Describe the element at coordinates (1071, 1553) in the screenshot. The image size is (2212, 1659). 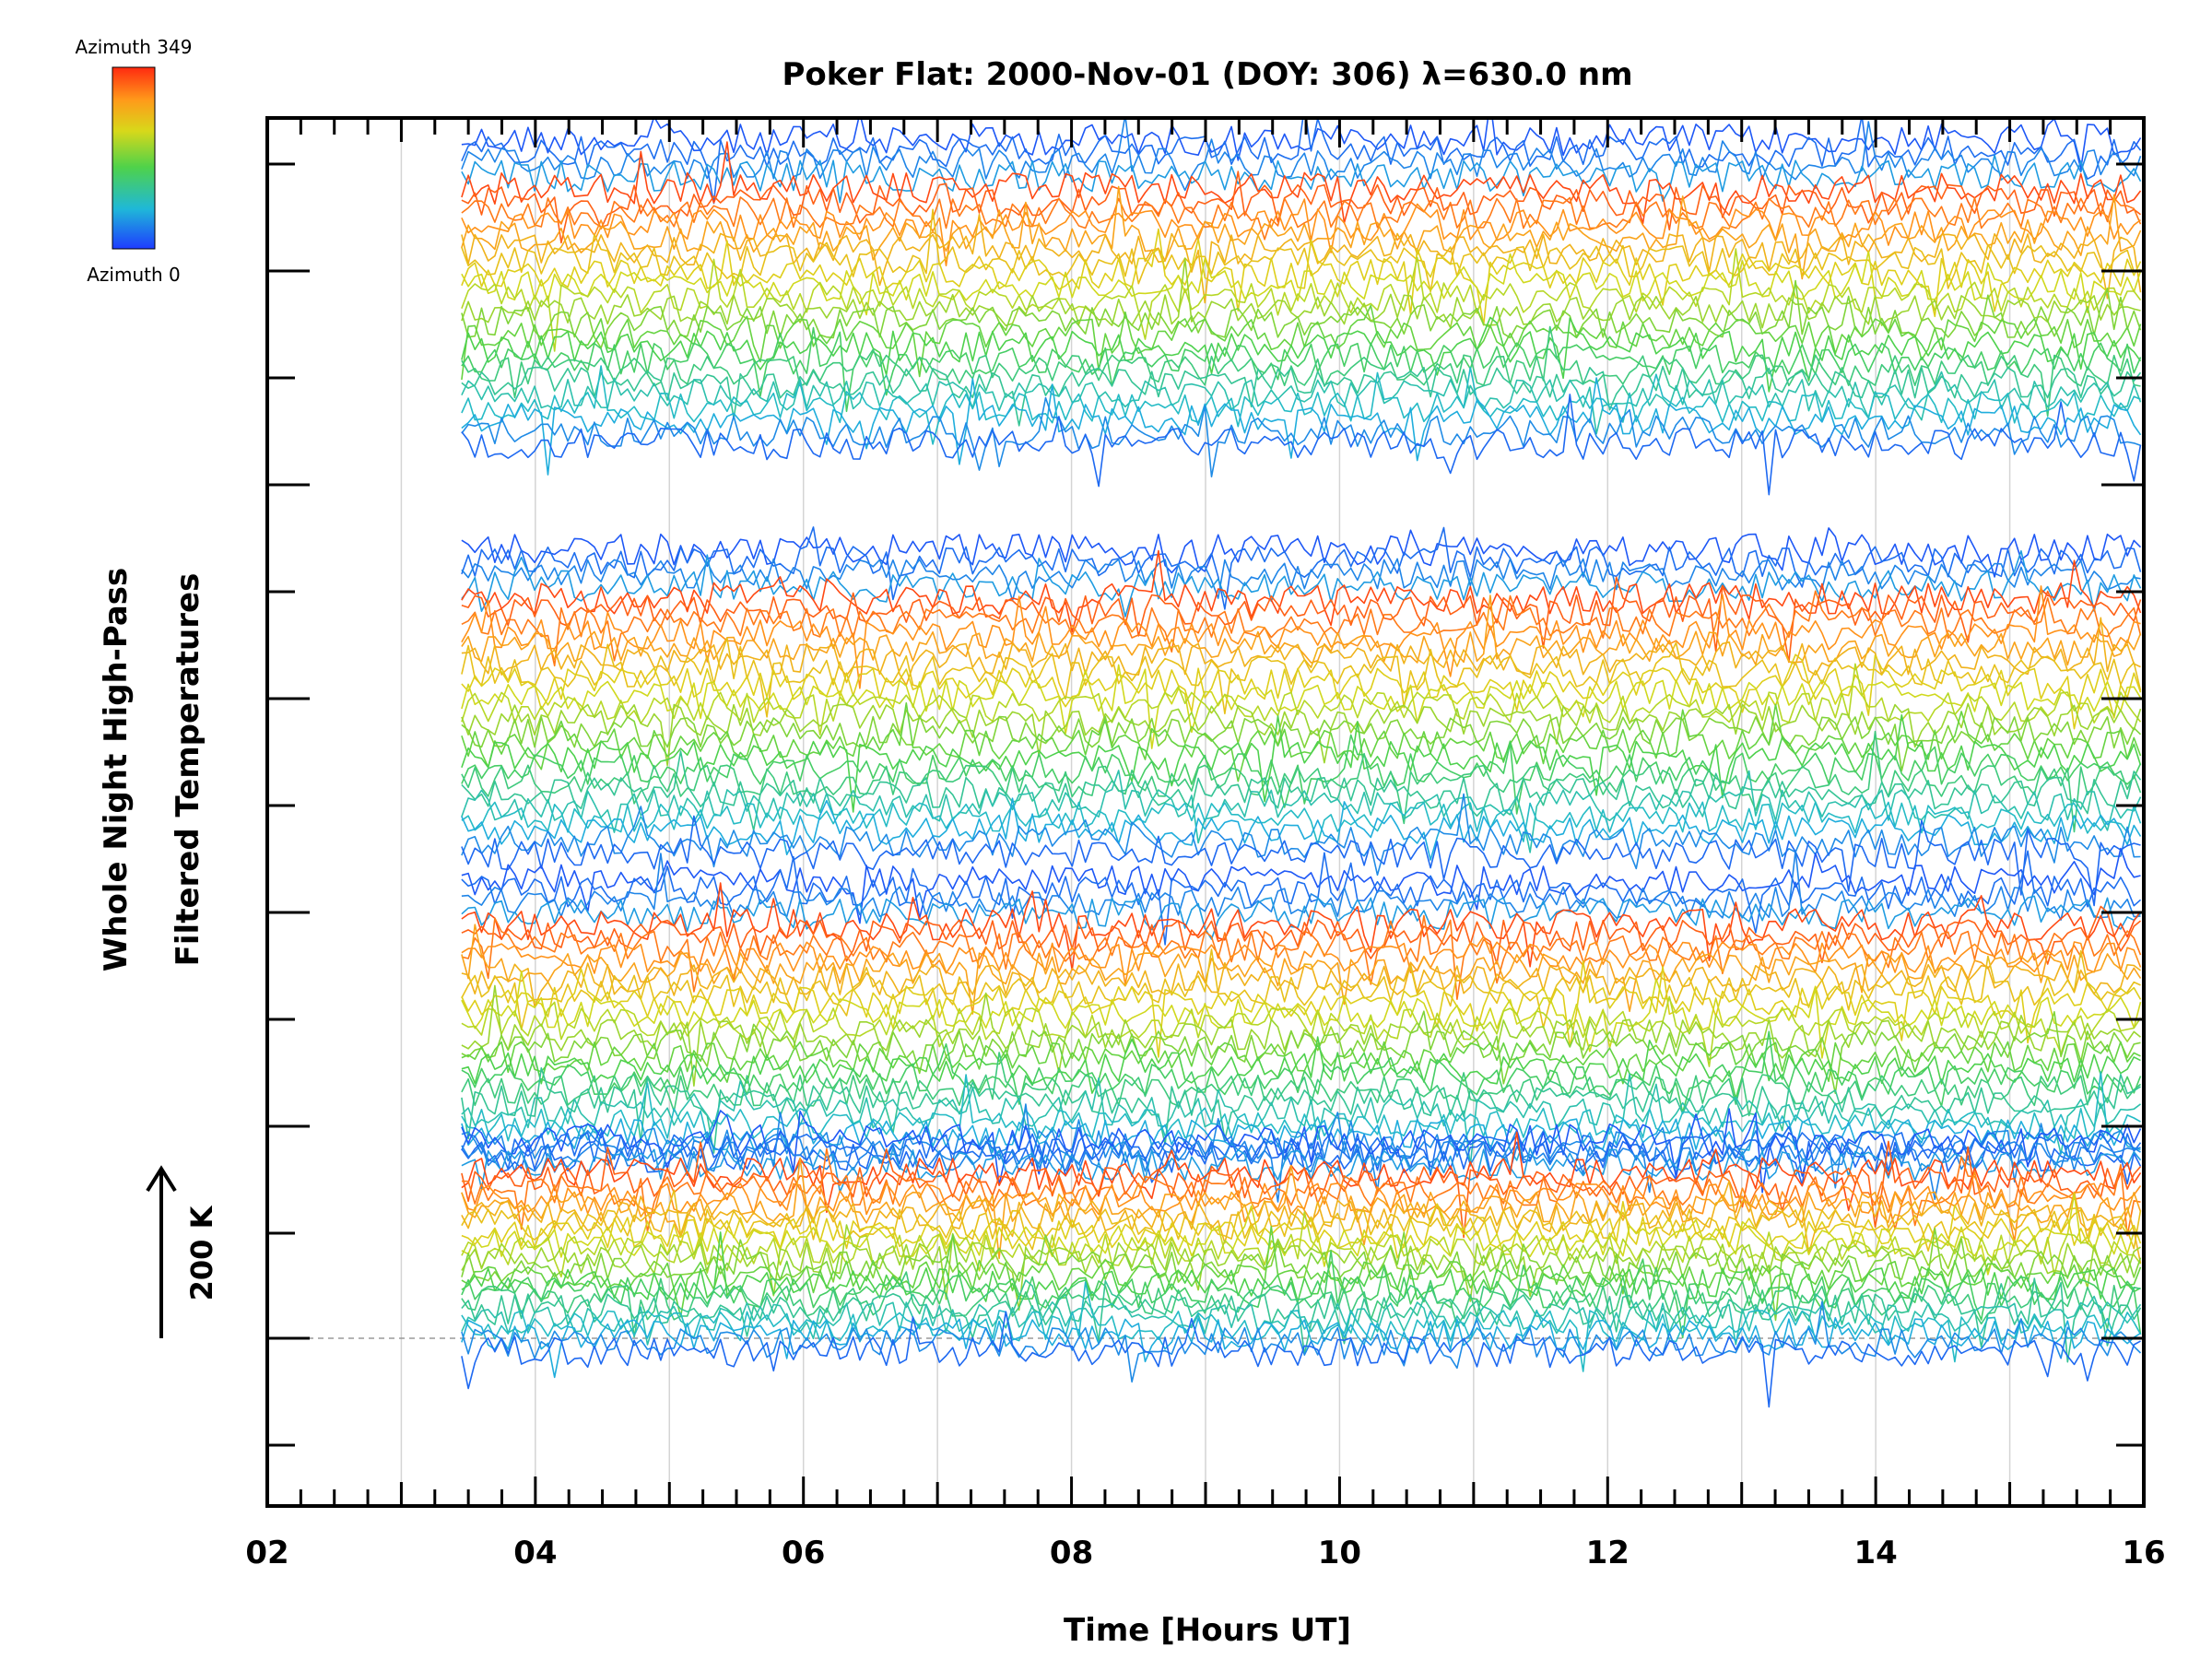
I see `x-tick-label-08: 08` at that location.